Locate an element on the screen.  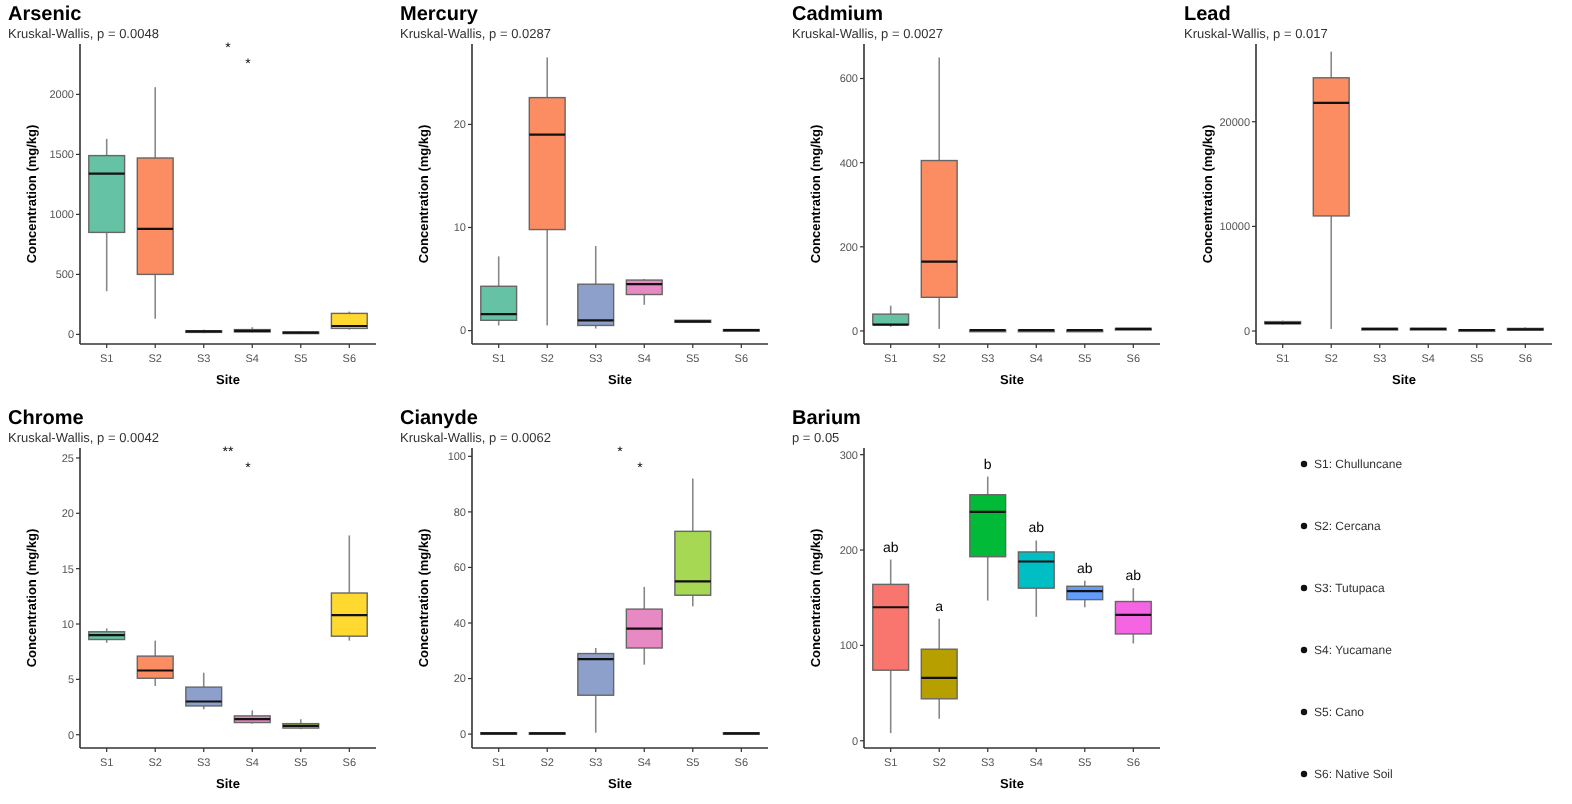
chart-title: Chrome is located at coordinates (46, 419).